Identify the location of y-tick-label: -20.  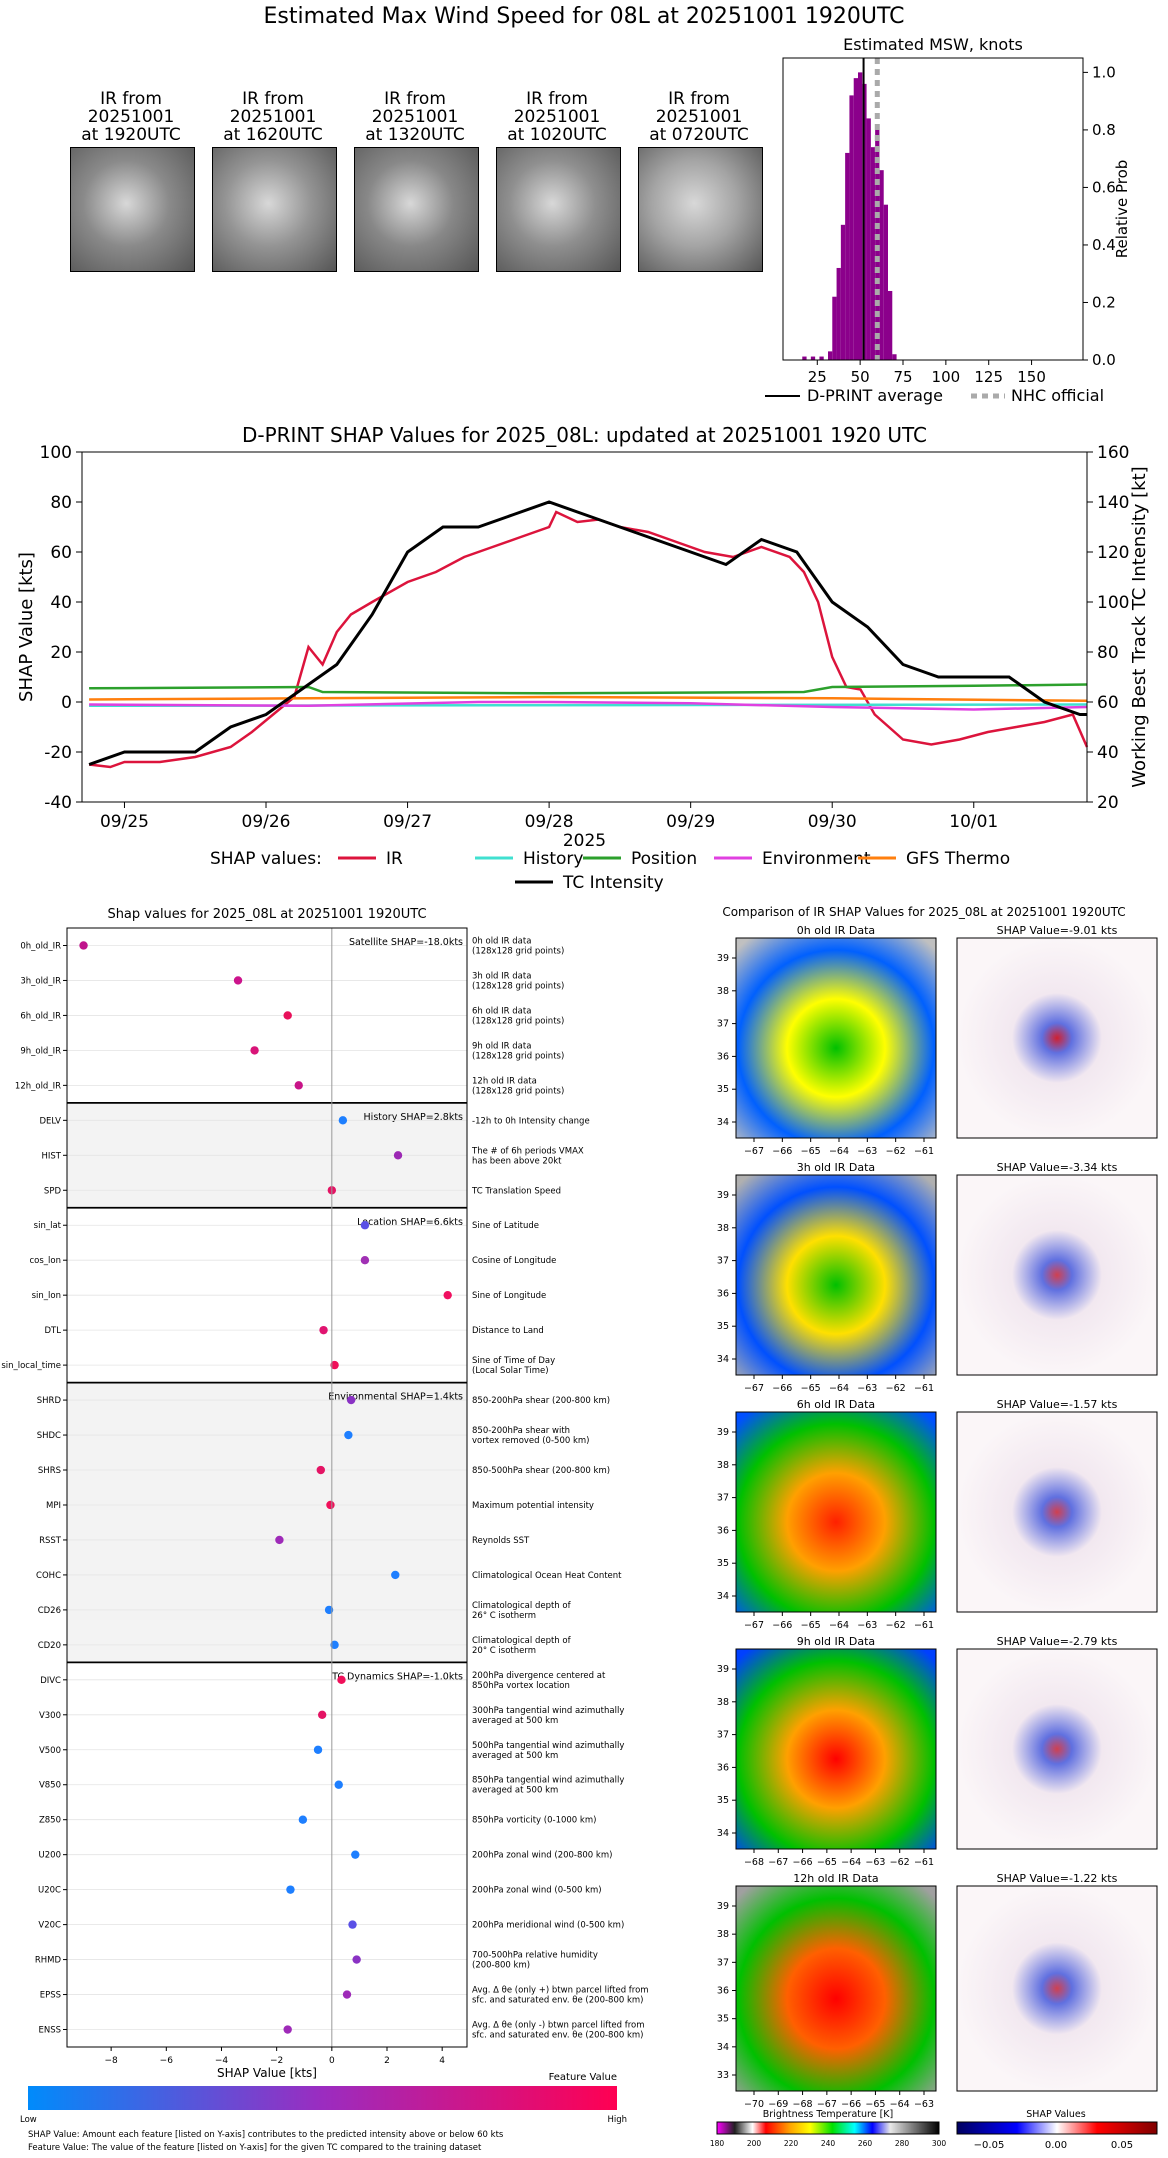
(58, 753).